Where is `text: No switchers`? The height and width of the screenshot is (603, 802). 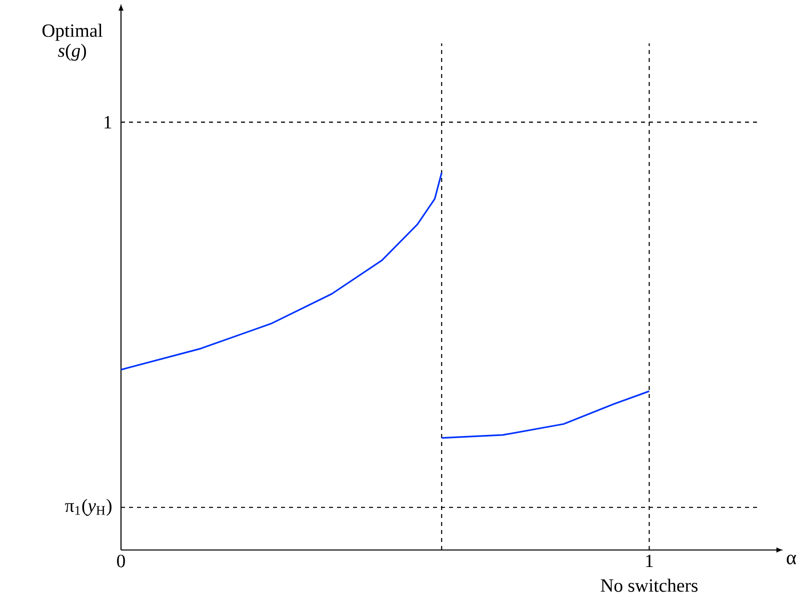 text: No switchers is located at coordinates (649, 585).